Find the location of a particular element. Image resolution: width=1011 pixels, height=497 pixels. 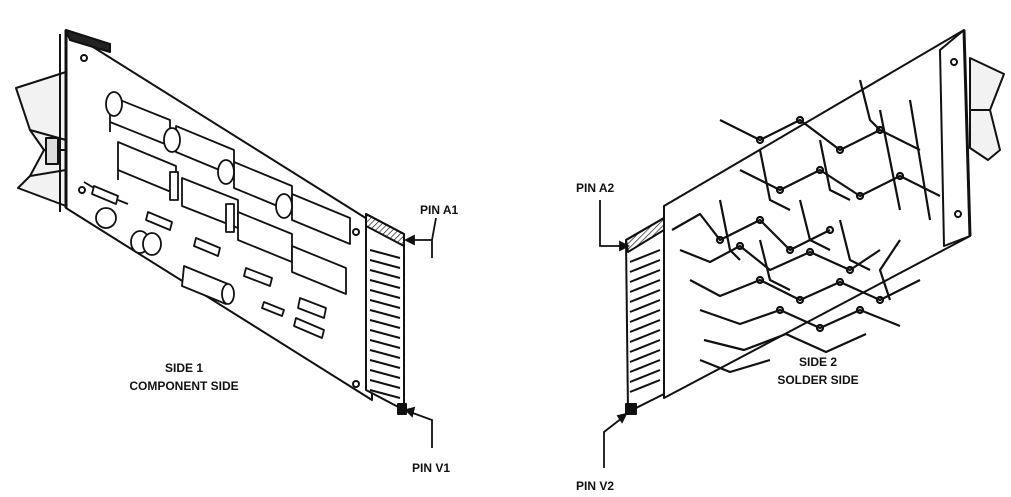

pin-v1-label: PIN V1 is located at coordinates (431, 468).